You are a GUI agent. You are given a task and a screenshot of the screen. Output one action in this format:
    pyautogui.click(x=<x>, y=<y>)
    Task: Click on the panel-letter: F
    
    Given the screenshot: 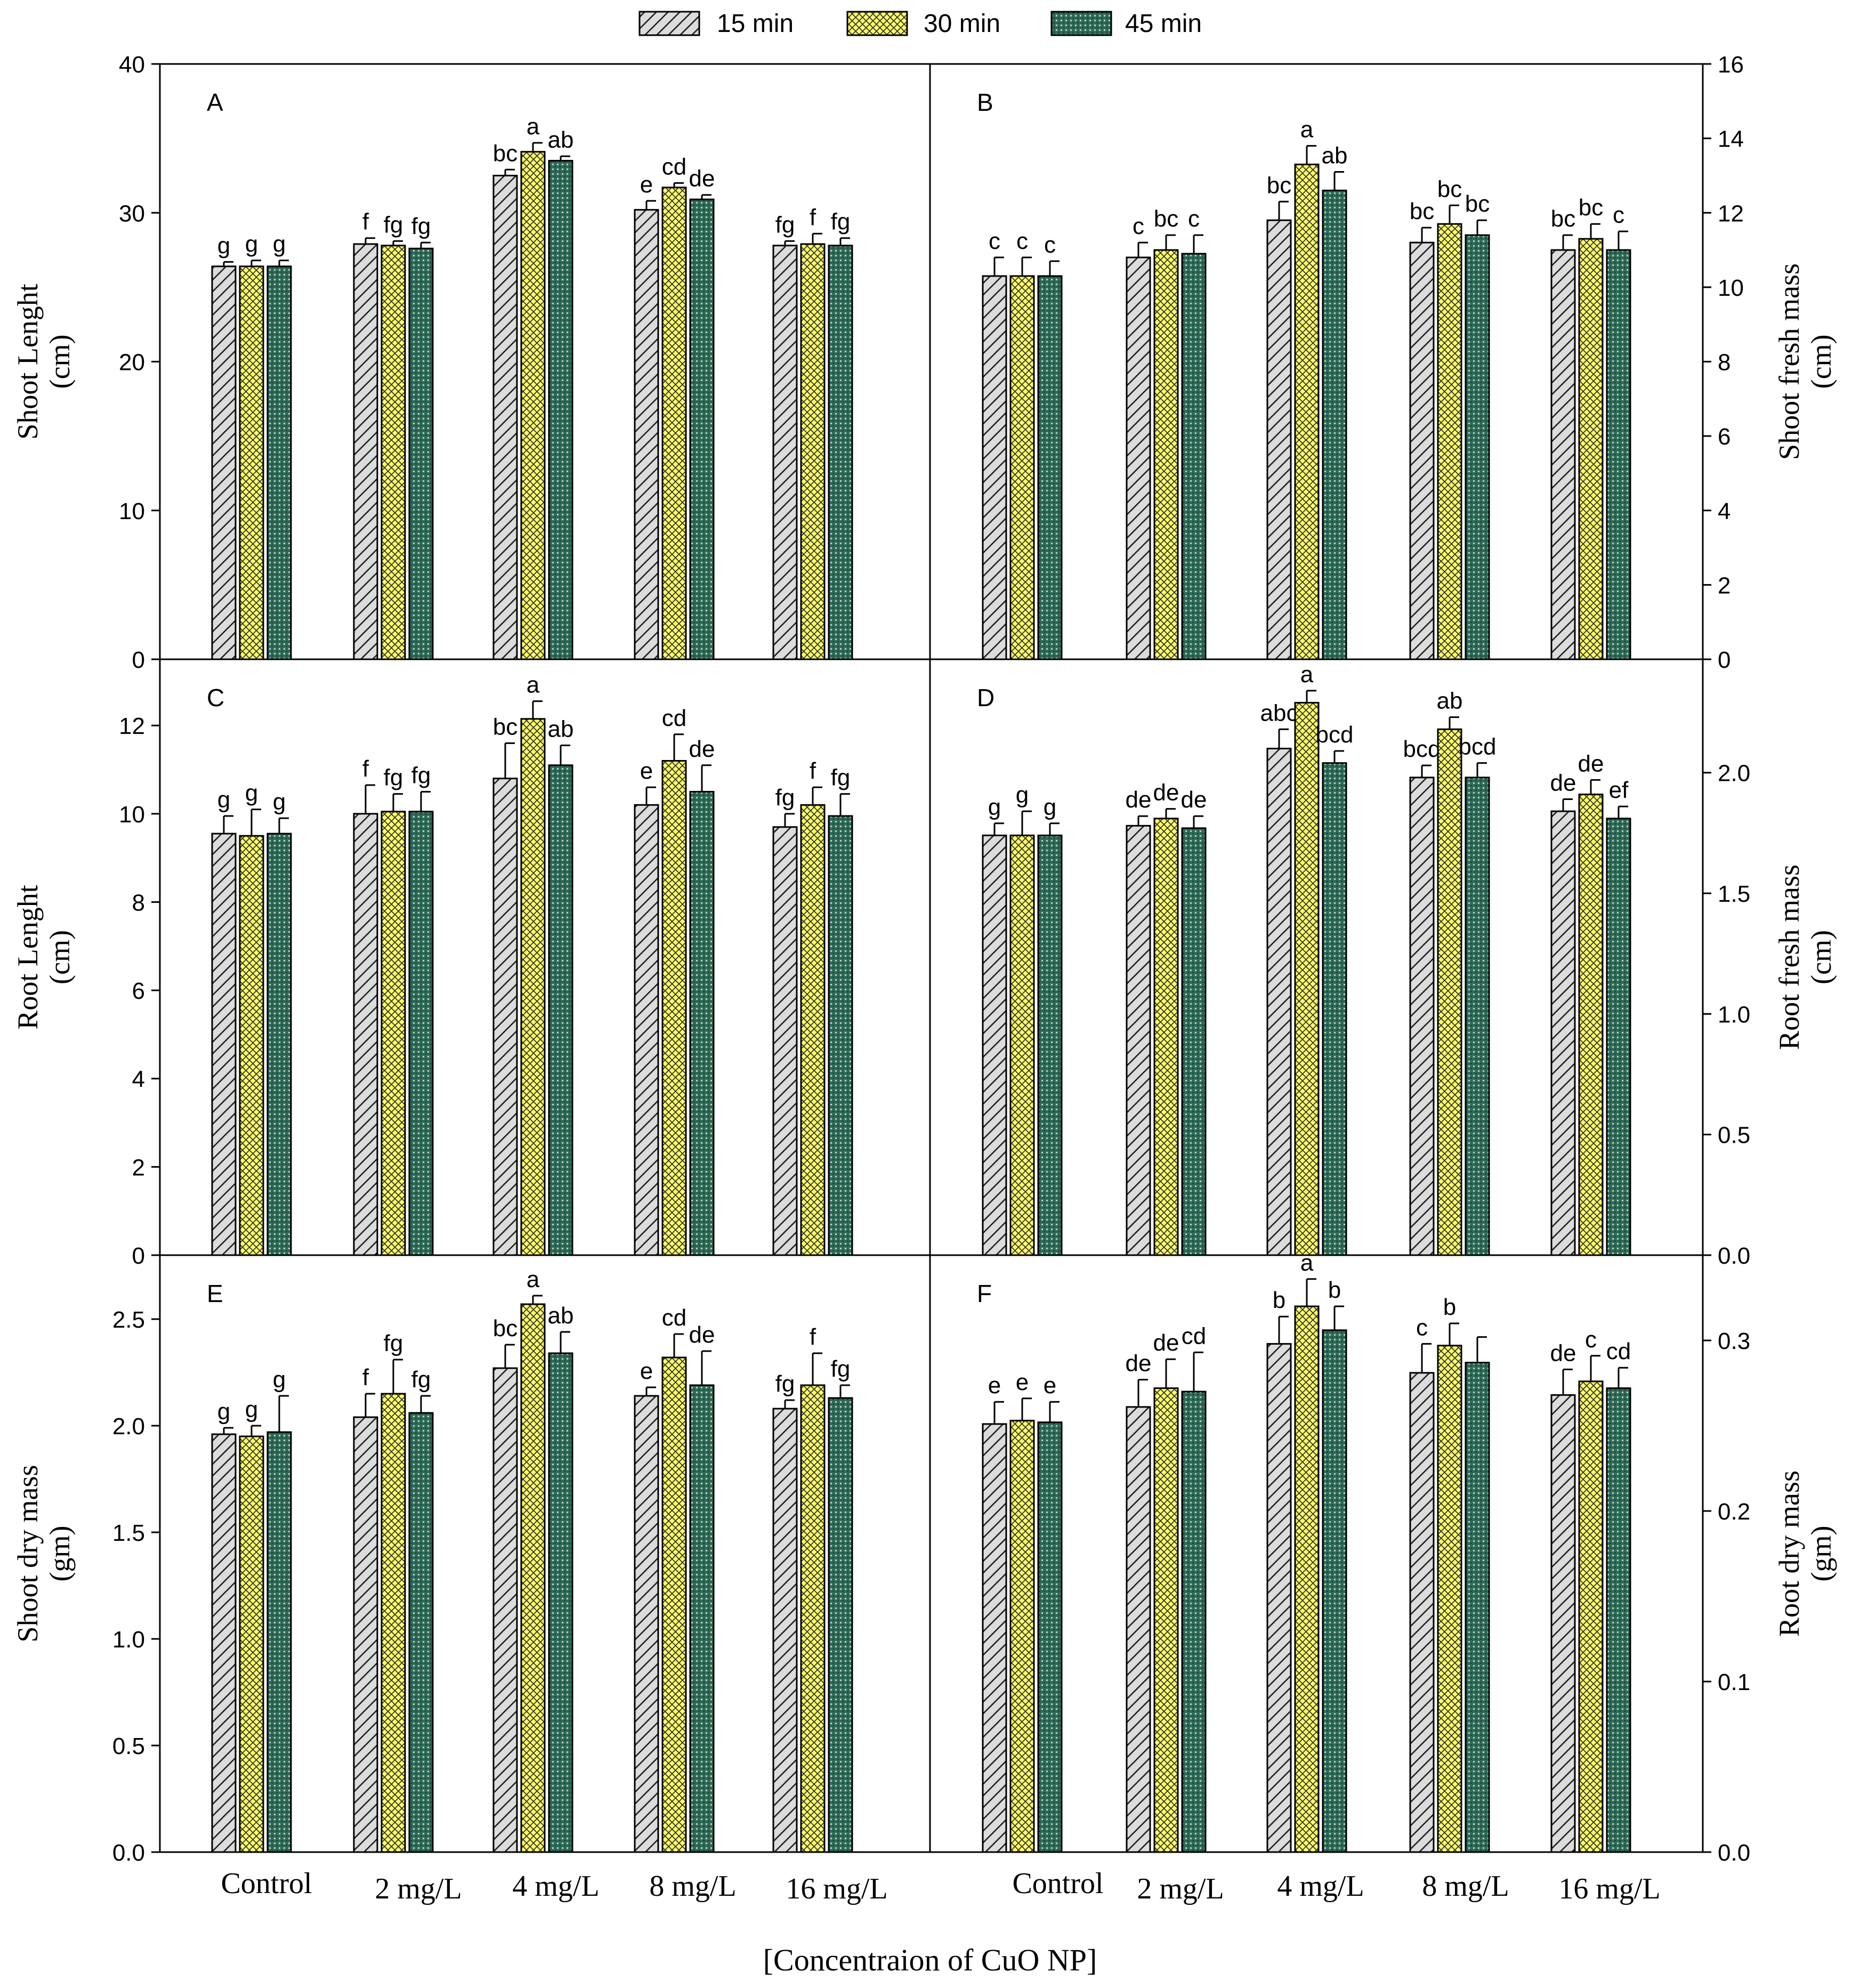 What is the action you would take?
    pyautogui.click(x=985, y=1293)
    